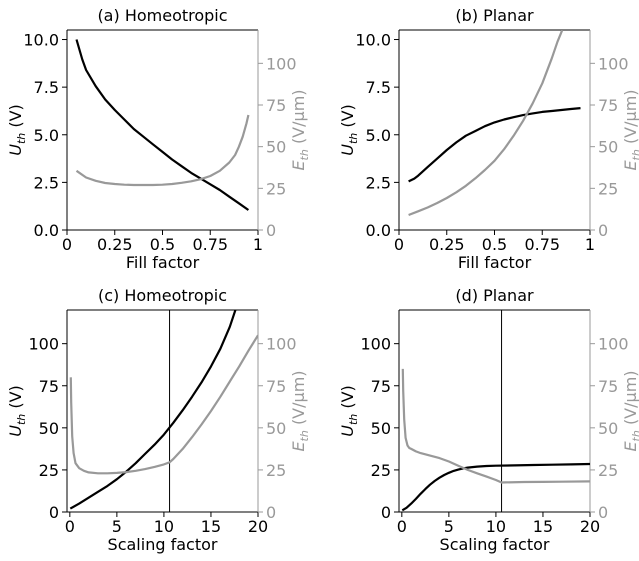  What do you see at coordinates (162, 15) in the screenshot?
I see `chart-title: (a) Homeotropic` at bounding box center [162, 15].